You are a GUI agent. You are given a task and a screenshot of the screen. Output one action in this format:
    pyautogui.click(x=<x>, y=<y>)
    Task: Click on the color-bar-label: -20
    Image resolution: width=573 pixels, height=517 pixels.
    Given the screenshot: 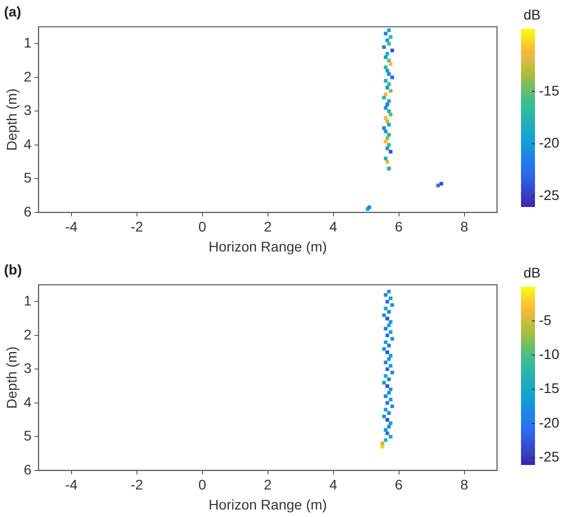 What is the action you would take?
    pyautogui.click(x=549, y=142)
    